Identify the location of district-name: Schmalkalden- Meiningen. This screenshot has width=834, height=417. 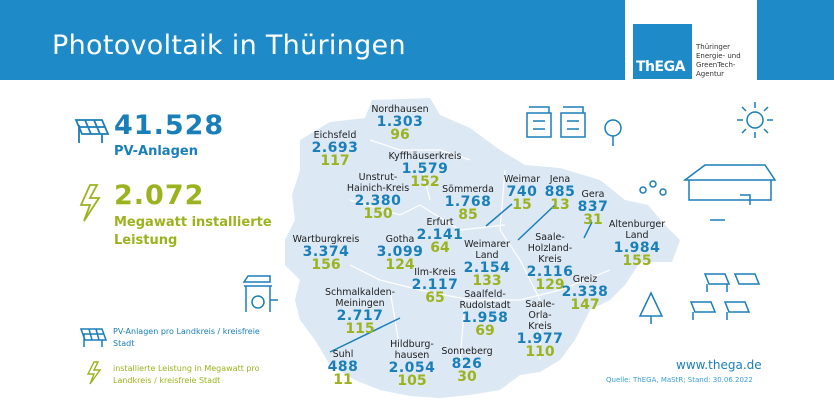
(360, 298).